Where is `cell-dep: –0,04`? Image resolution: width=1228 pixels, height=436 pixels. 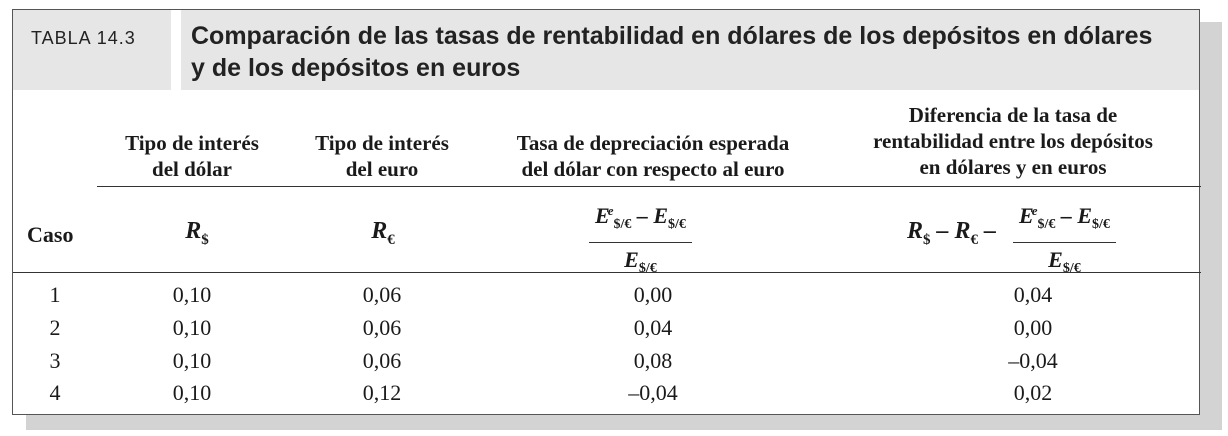
cell-dep: –0,04 is located at coordinates (653, 392).